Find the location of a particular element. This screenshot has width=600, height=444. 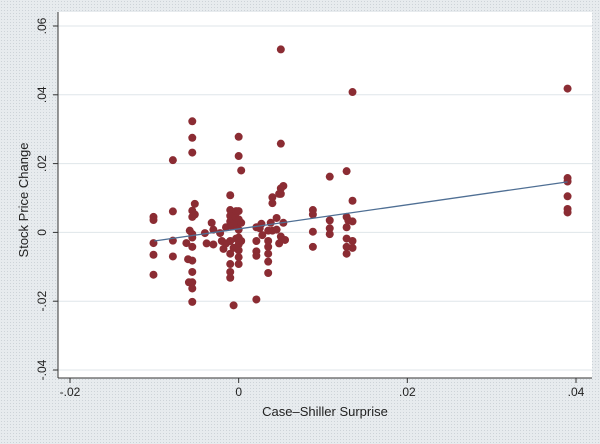

y-tick-label: -.02 is located at coordinates (42, 301).